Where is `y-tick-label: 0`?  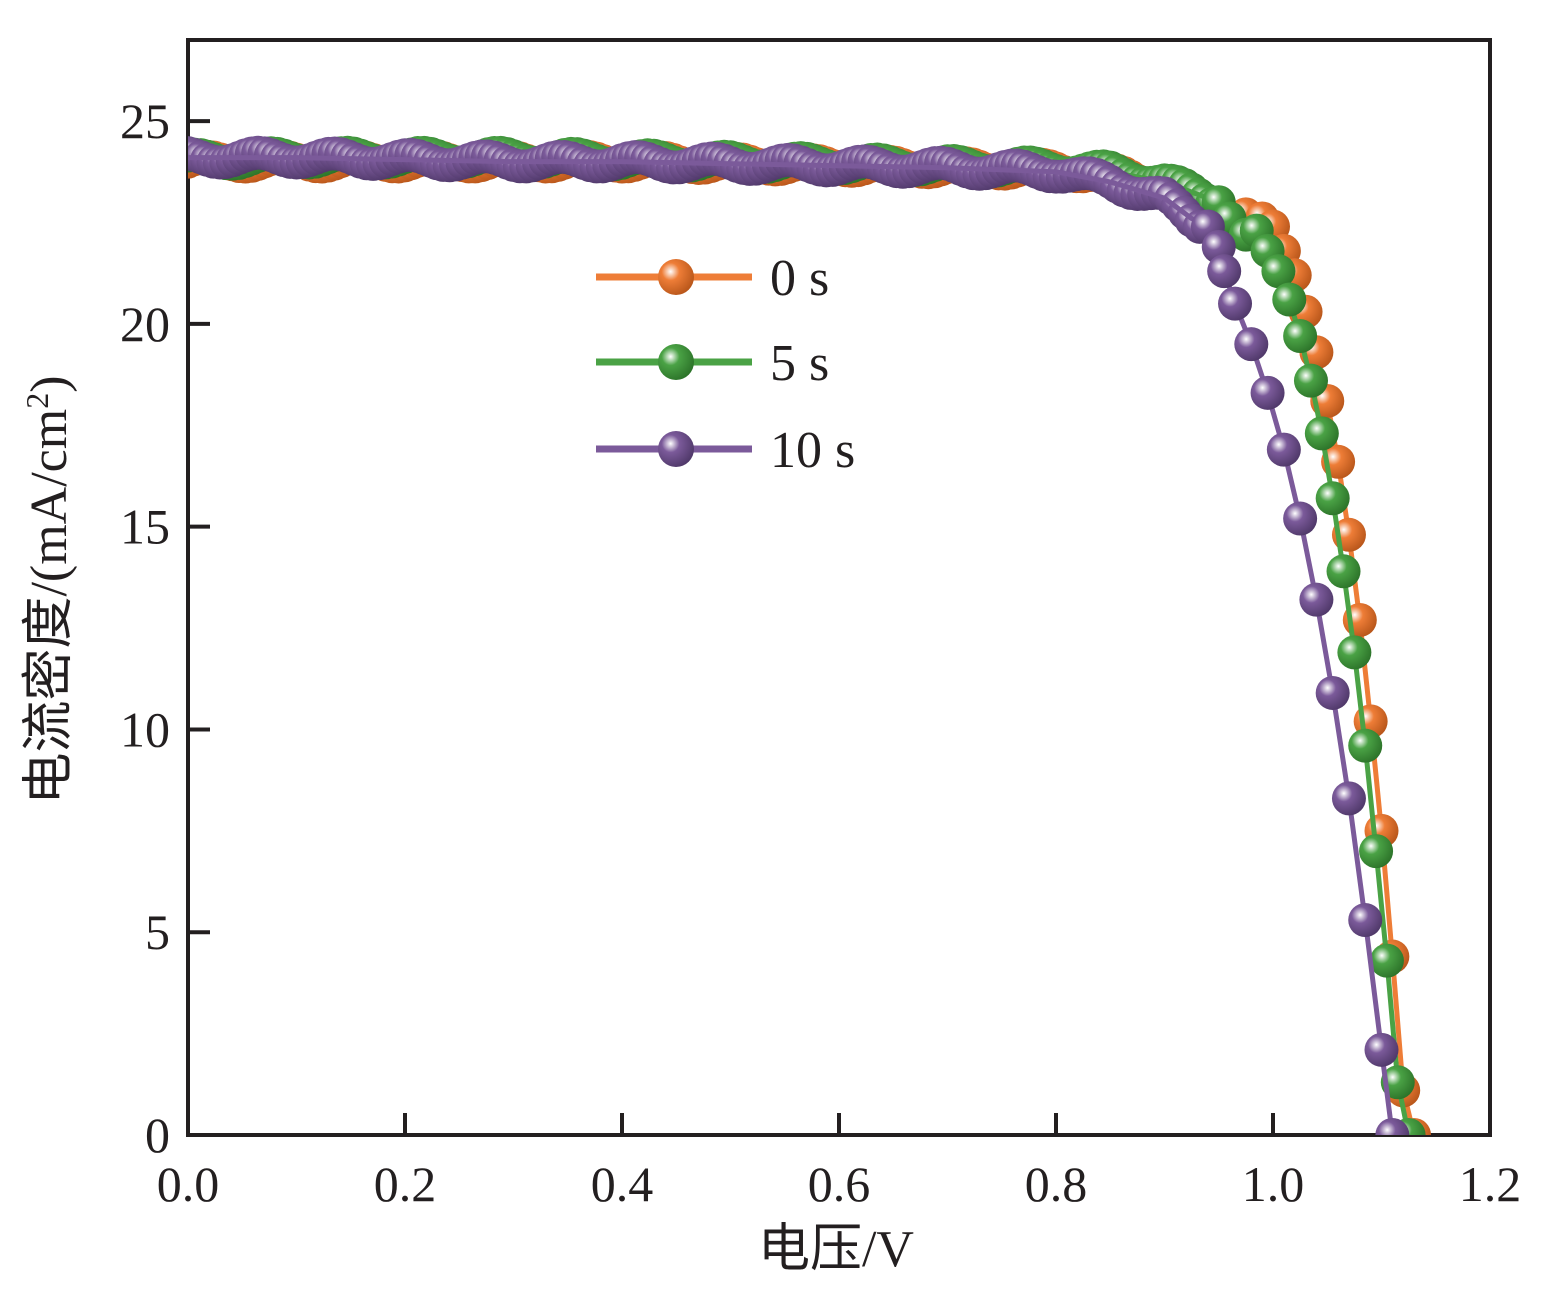
y-tick-label: 0 is located at coordinates (157, 1135).